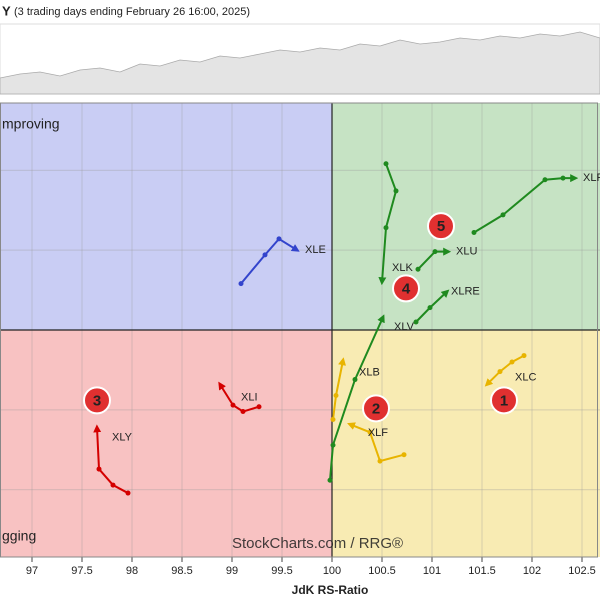 Image resolution: width=600 pixels, height=600 pixels. Describe the element at coordinates (382, 571) in the screenshot. I see `x-tick-label: 100.5` at that location.